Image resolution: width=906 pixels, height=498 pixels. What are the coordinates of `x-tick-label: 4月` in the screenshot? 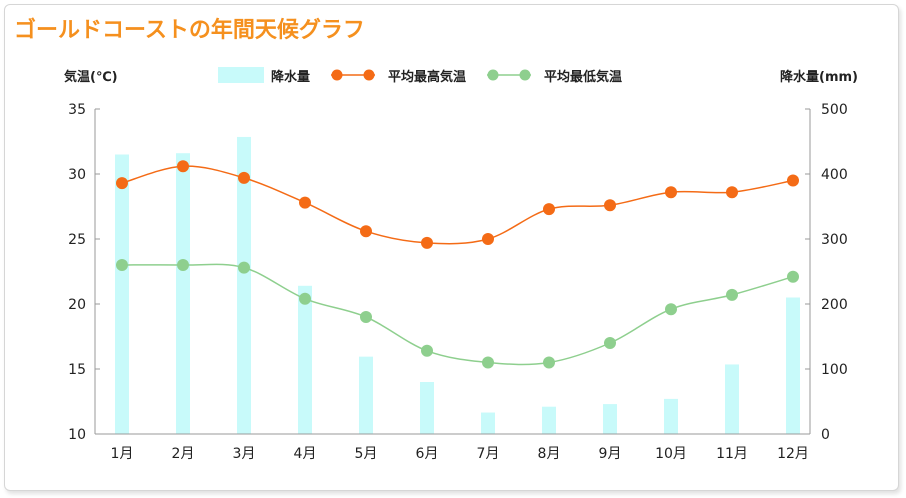 It's located at (305, 454).